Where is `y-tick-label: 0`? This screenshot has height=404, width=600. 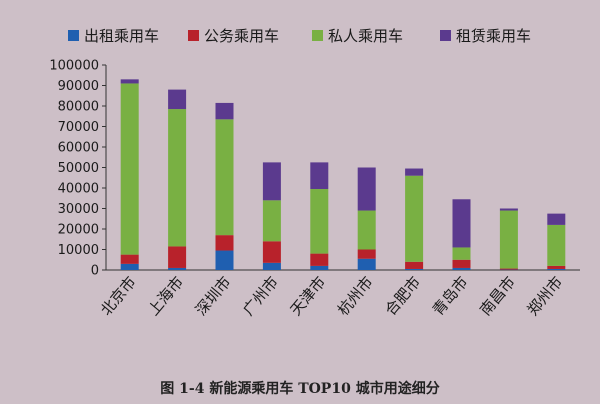 y-tick-label: 0 is located at coordinates (95, 271).